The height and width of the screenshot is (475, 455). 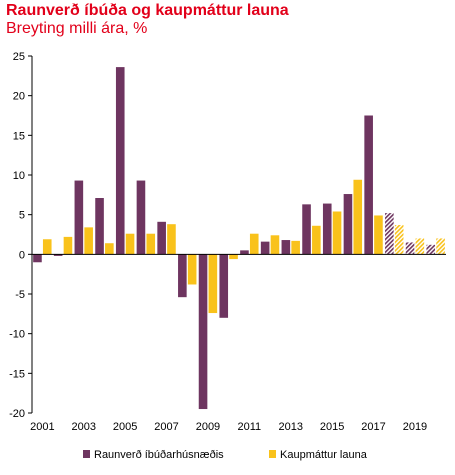 I want to click on bar-purchasing-power-2006, so click(x=151, y=244).